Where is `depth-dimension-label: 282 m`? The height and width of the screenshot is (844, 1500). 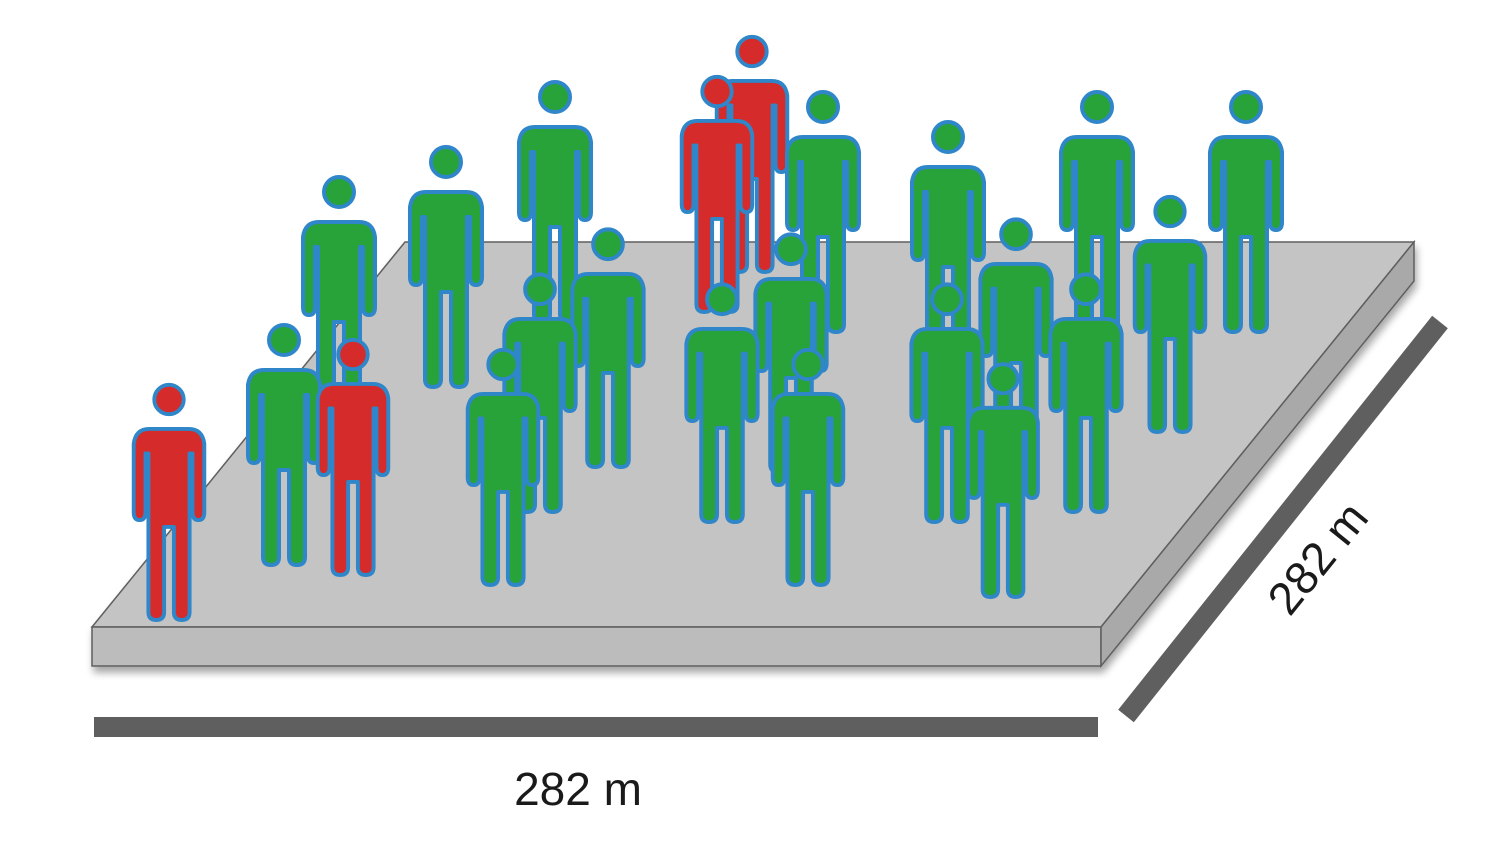
depth-dimension-label: 282 m is located at coordinates (1317, 558).